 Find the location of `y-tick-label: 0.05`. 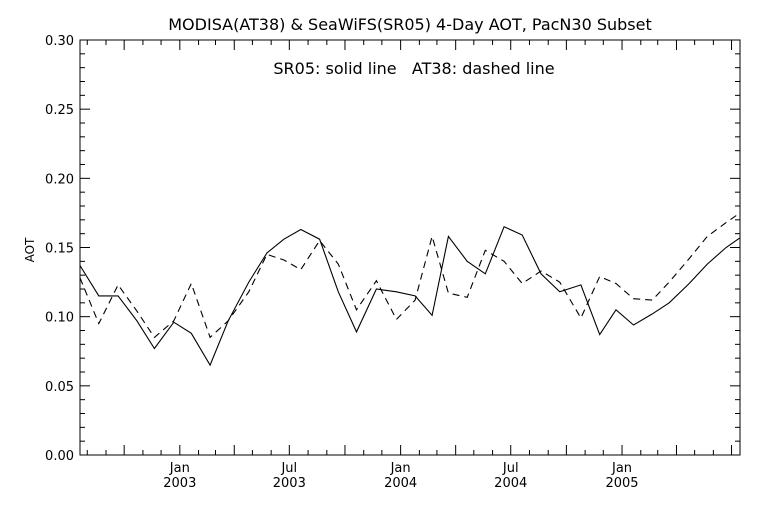

y-tick-label: 0.05 is located at coordinates (59, 387).